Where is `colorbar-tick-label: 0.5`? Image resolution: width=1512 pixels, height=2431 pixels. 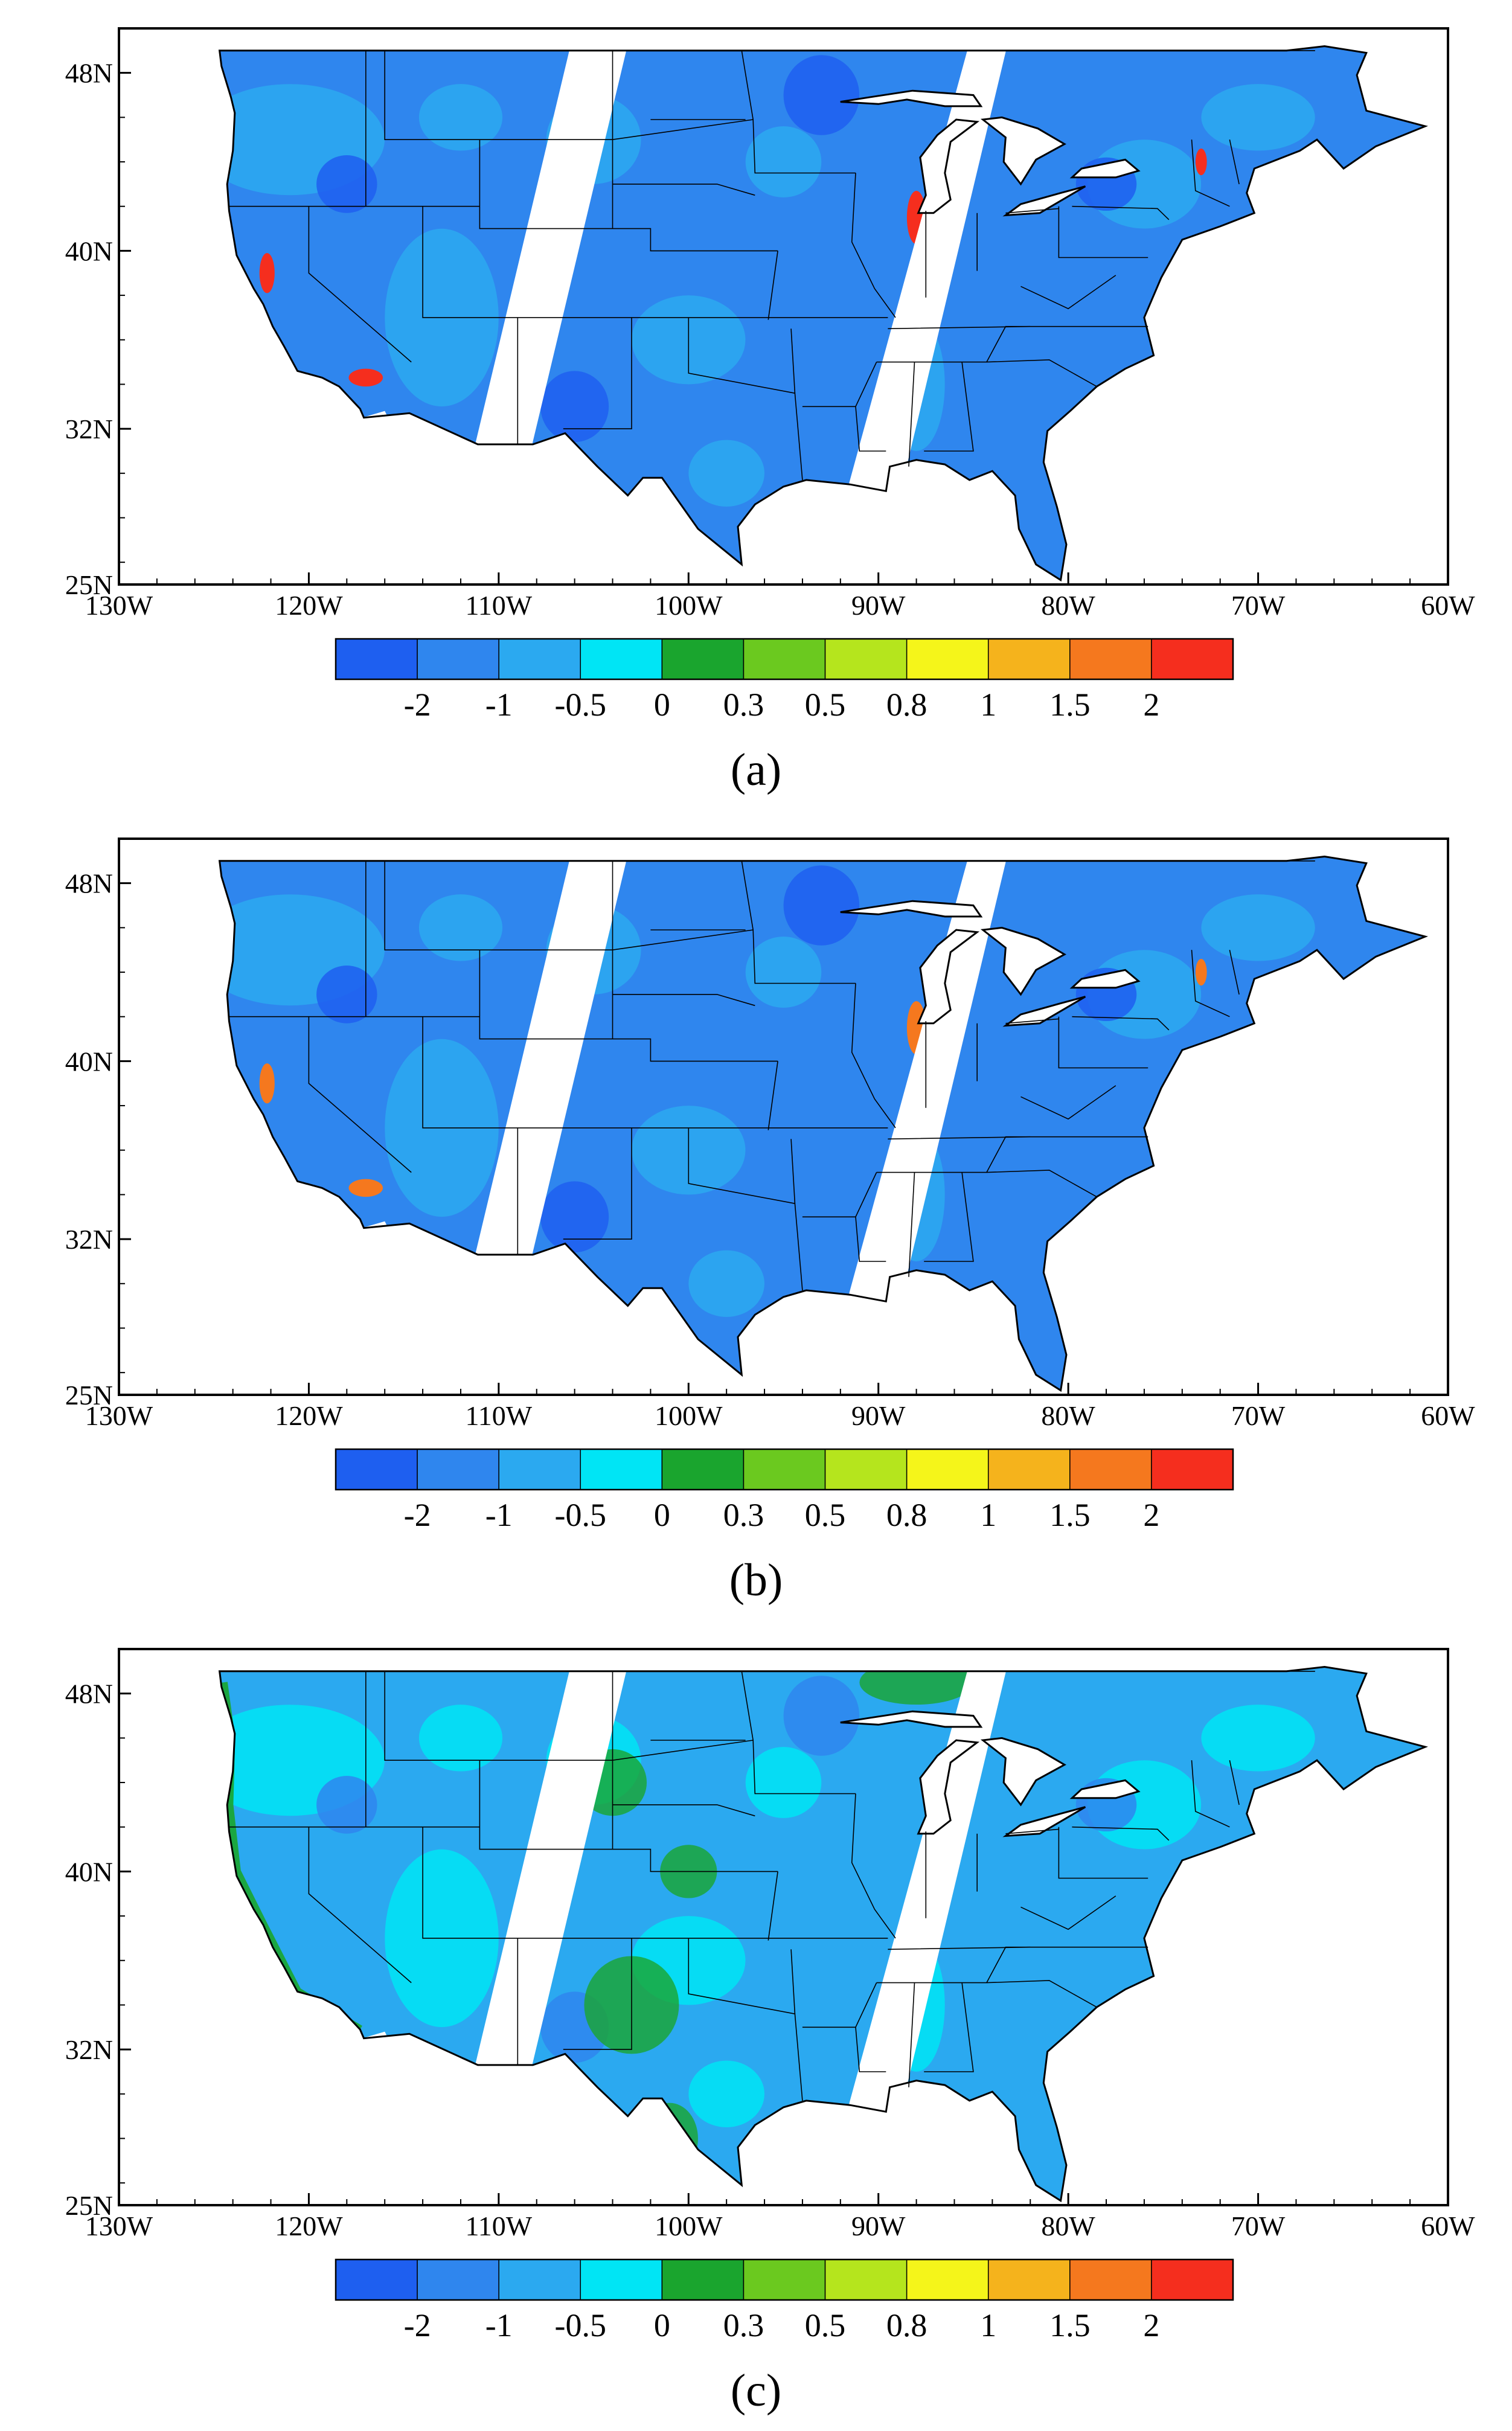
colorbar-tick-label: 0.5 is located at coordinates (825, 705).